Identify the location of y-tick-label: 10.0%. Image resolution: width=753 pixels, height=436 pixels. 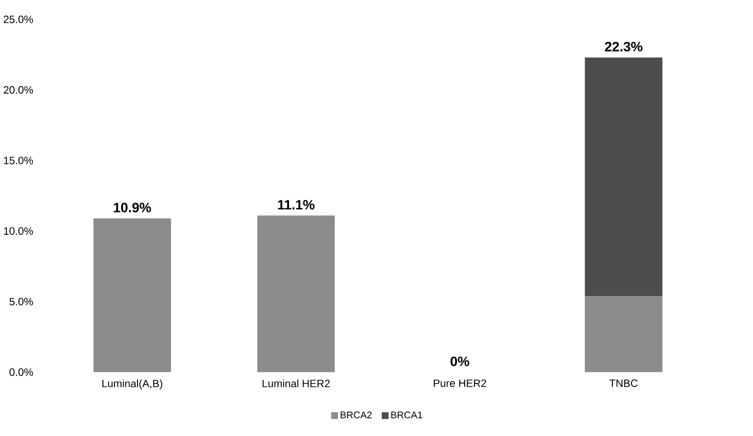
(18, 231).